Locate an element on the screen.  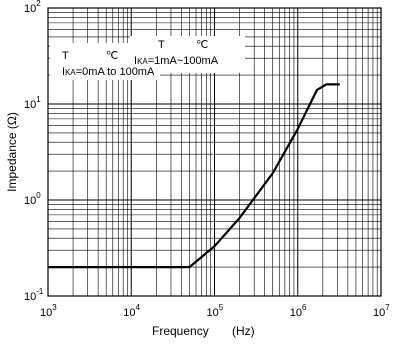
x-tick-label: 10³ is located at coordinates (48, 311).